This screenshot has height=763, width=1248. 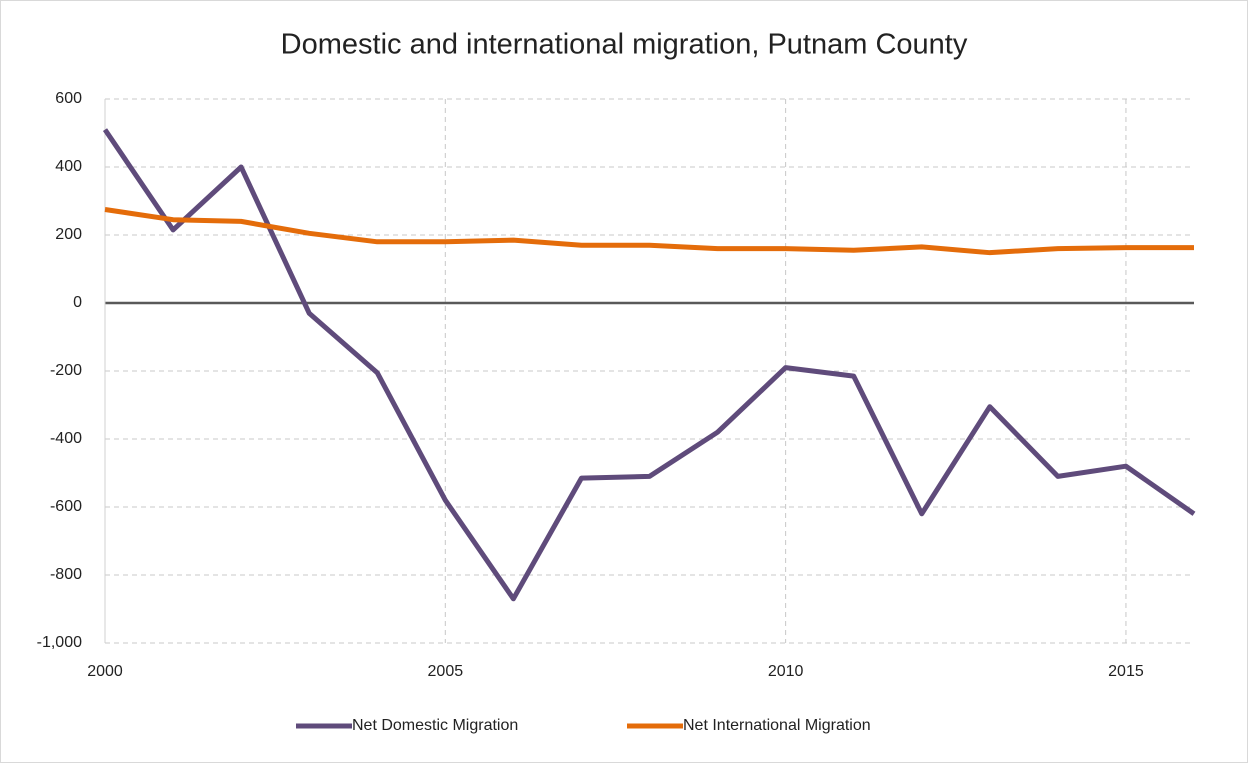 What do you see at coordinates (59, 642) in the screenshot?
I see `y-tick-label: -1,000` at bounding box center [59, 642].